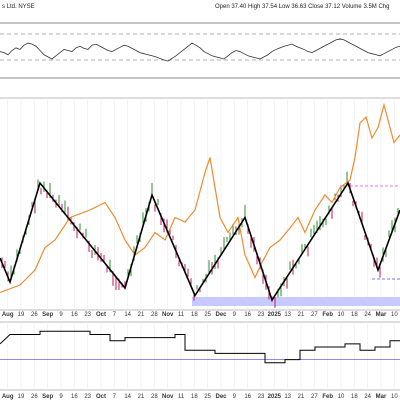  I want to click on oscillator-line, so click(200, 50).